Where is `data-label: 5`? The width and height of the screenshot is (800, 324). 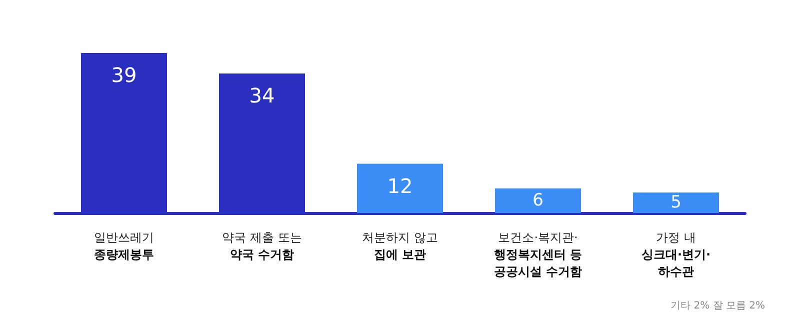 data-label: 5 is located at coordinates (676, 202).